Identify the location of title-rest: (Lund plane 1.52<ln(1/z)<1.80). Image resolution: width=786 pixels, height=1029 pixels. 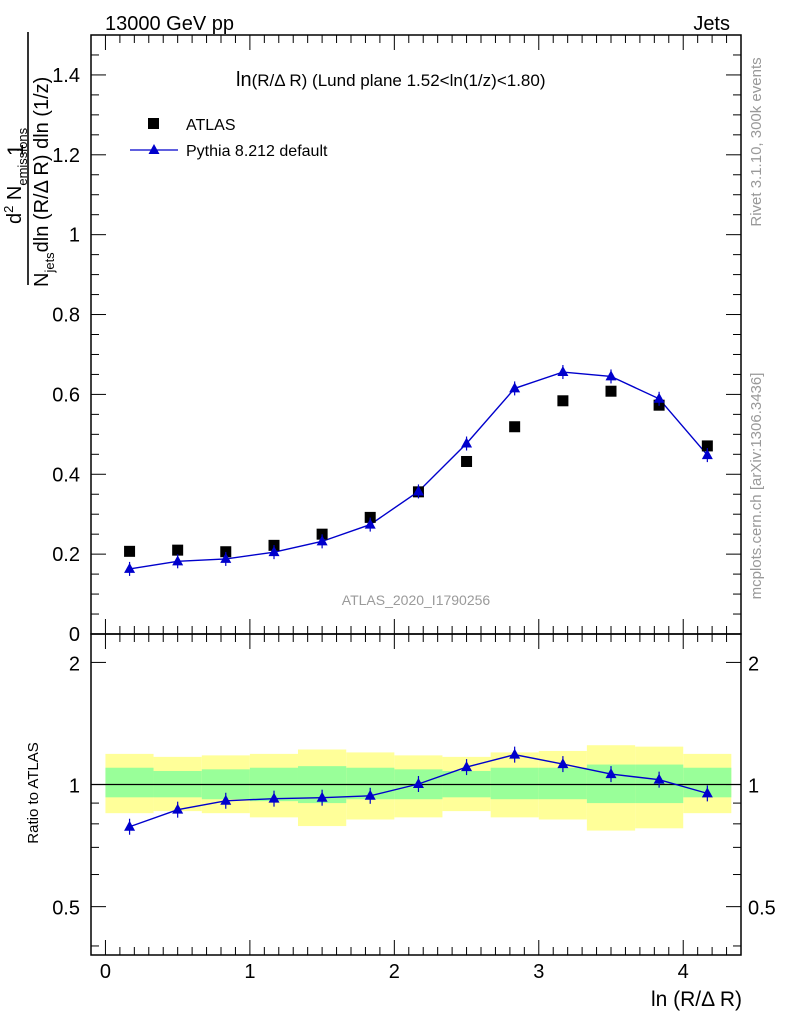
(426, 80).